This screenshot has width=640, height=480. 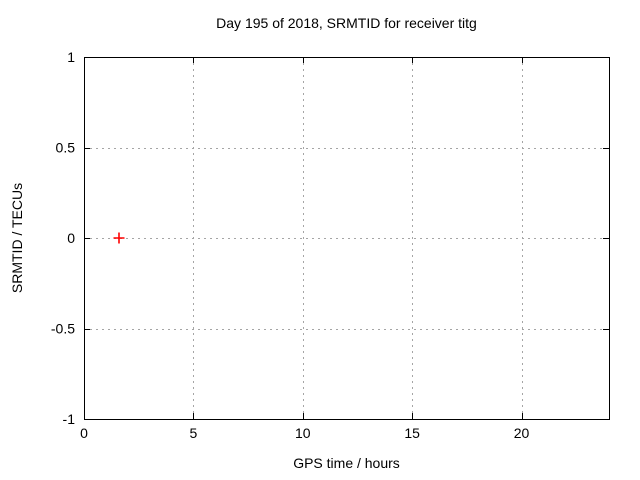 What do you see at coordinates (69, 419) in the screenshot?
I see `y-tick-label: -1` at bounding box center [69, 419].